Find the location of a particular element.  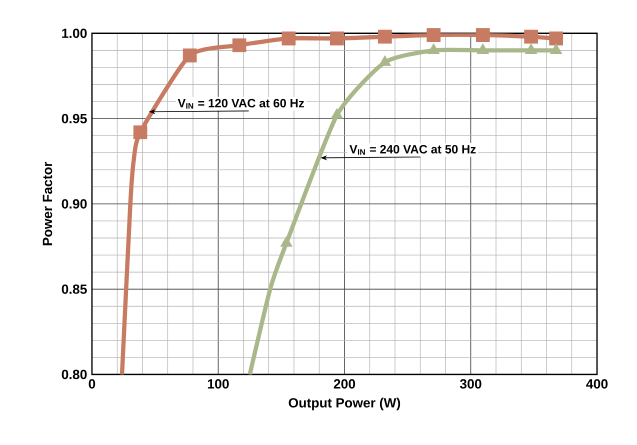

y-tick-label: 1.00 is located at coordinates (74, 33).